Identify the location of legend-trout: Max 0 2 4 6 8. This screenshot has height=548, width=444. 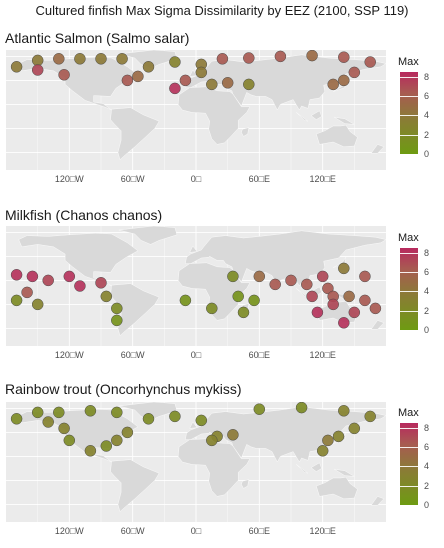
(421, 462).